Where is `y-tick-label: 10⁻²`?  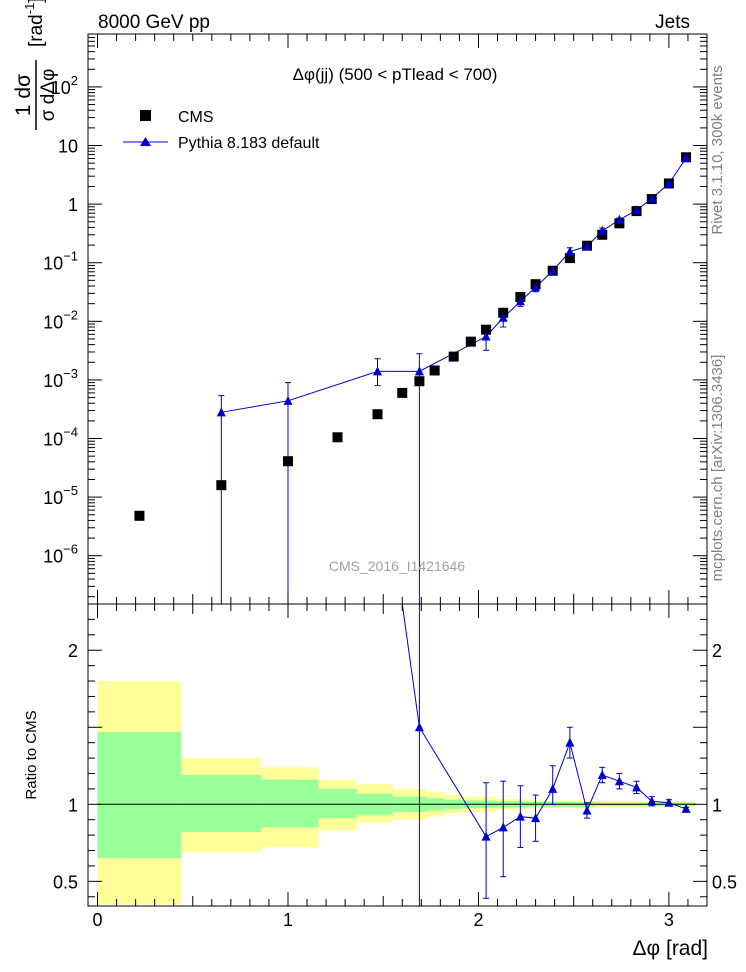 y-tick-label: 10⁻² is located at coordinates (60, 319).